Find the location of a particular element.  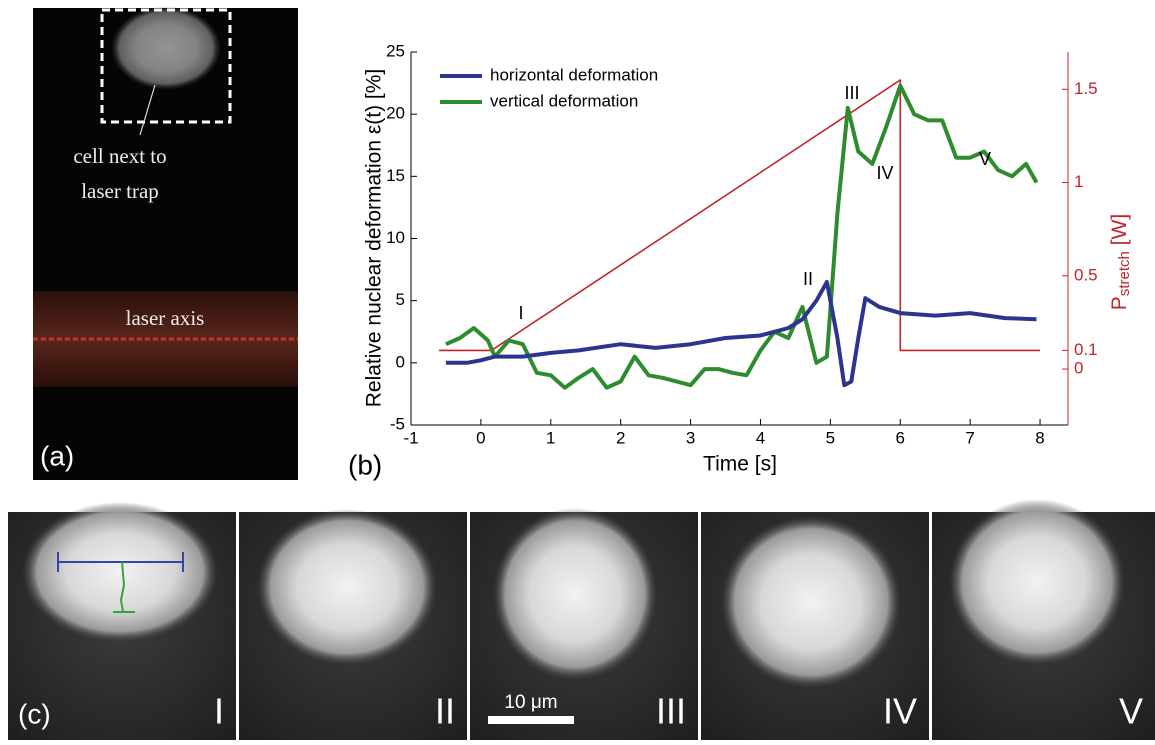

y-axis-label: Relative nuclear deformation ε(t) [%] is located at coordinates (374, 238).